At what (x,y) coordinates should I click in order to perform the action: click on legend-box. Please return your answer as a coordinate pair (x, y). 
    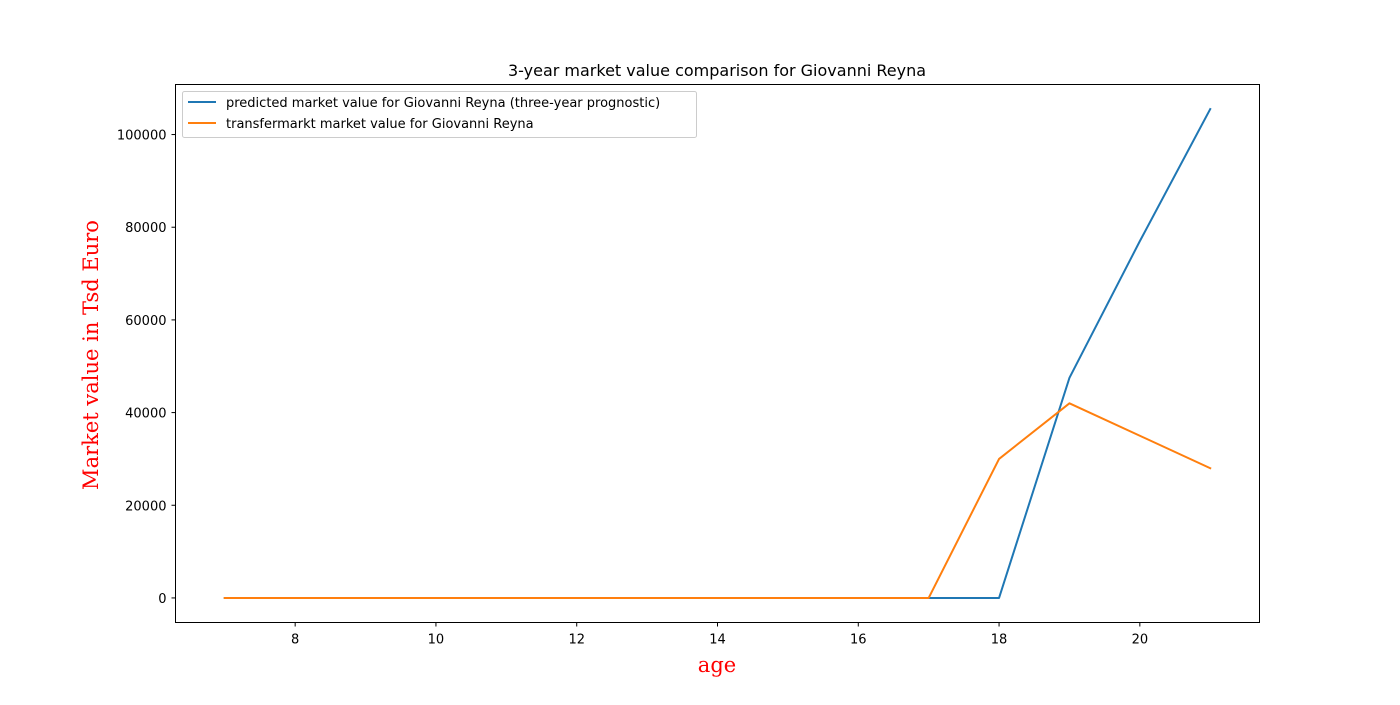
    Looking at the image, I should click on (439, 114).